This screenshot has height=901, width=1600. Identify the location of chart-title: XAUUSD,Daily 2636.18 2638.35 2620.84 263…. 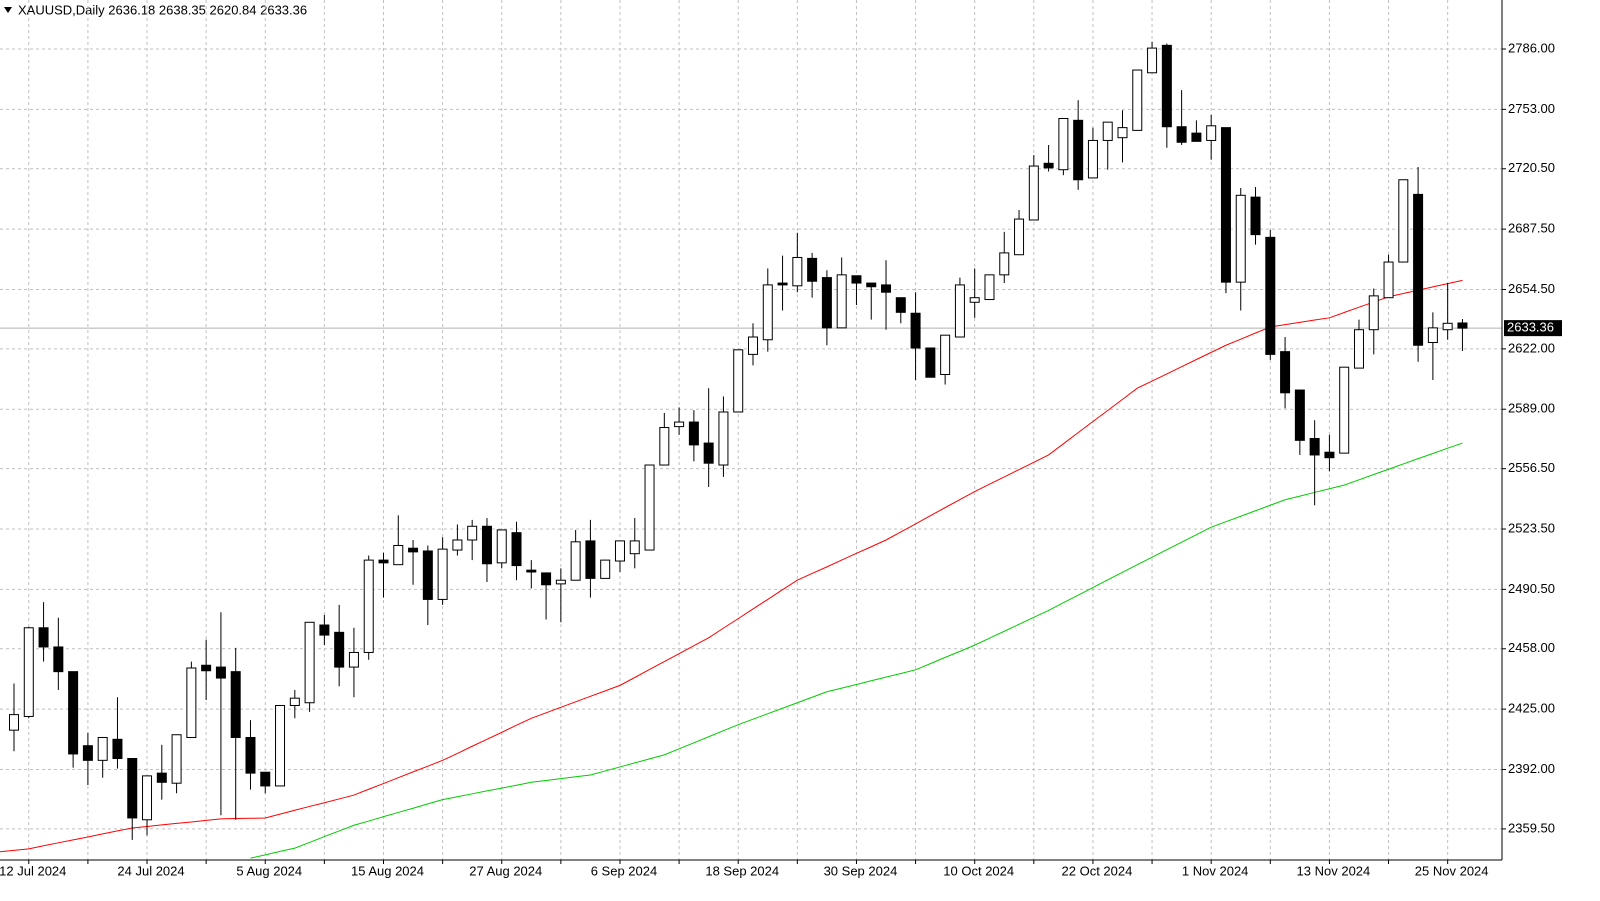
(162, 9).